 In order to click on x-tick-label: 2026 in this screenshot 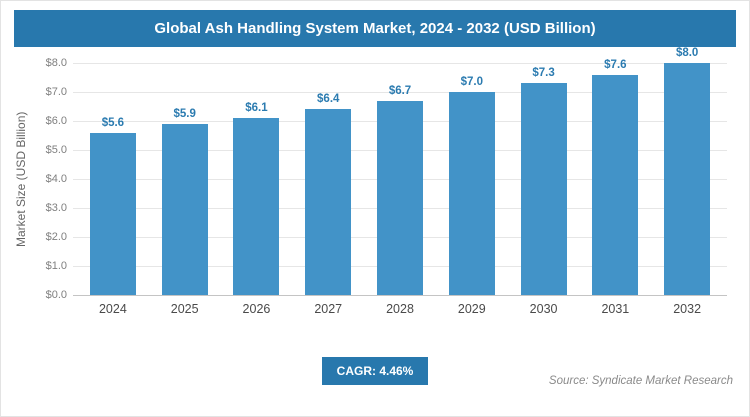, I will do `click(256, 309)`.